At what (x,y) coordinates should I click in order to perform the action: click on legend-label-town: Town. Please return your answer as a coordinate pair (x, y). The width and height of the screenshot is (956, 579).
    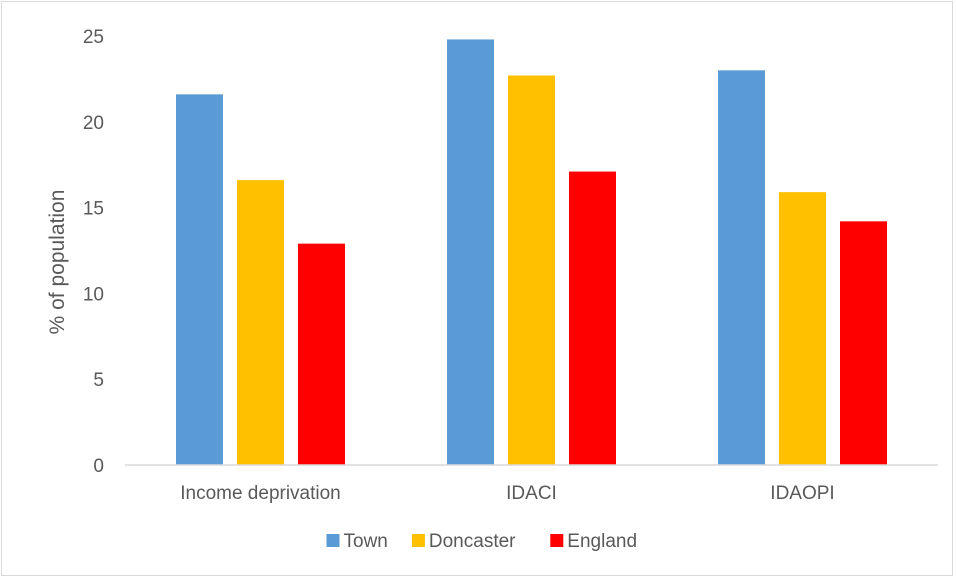
    Looking at the image, I should click on (366, 541).